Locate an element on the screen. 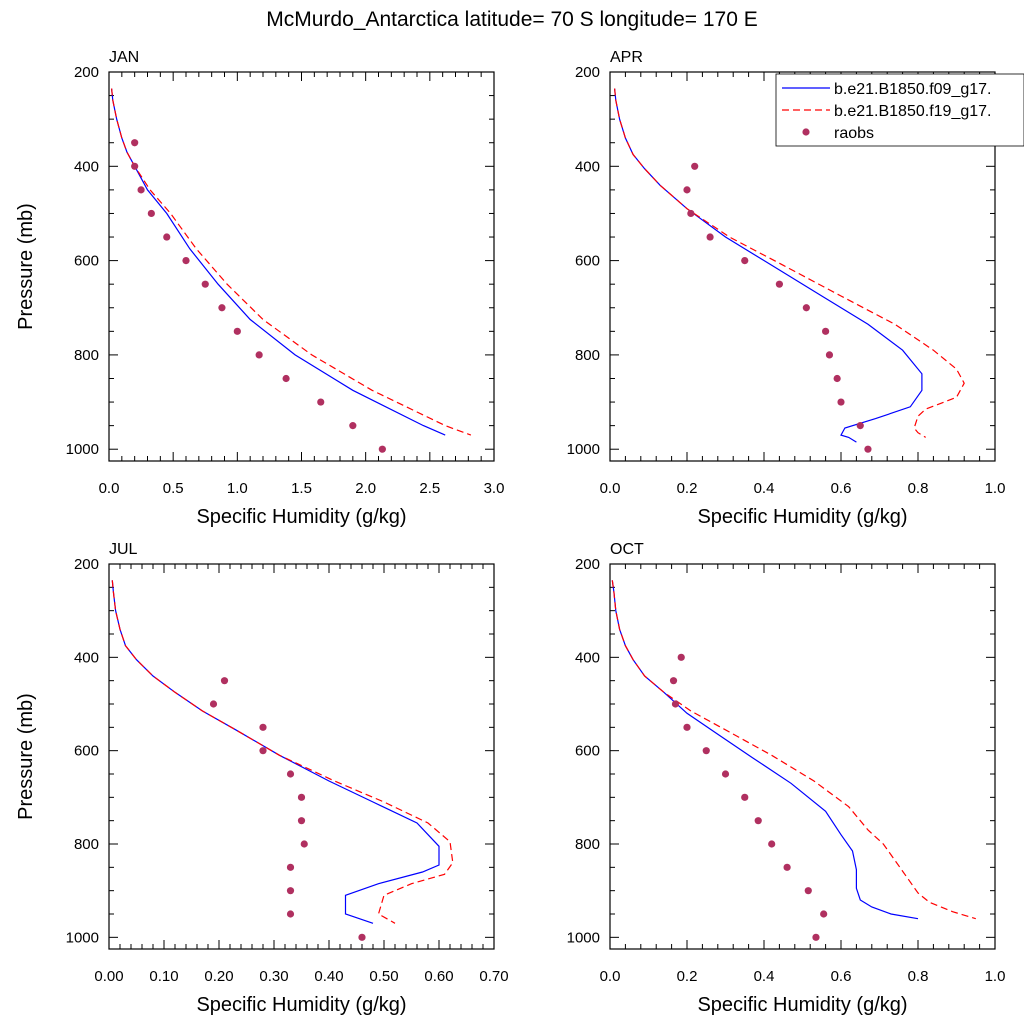 This screenshot has height=1024, width=1024. y-axis-label: Pressure (mb) is located at coordinates (26, 756).